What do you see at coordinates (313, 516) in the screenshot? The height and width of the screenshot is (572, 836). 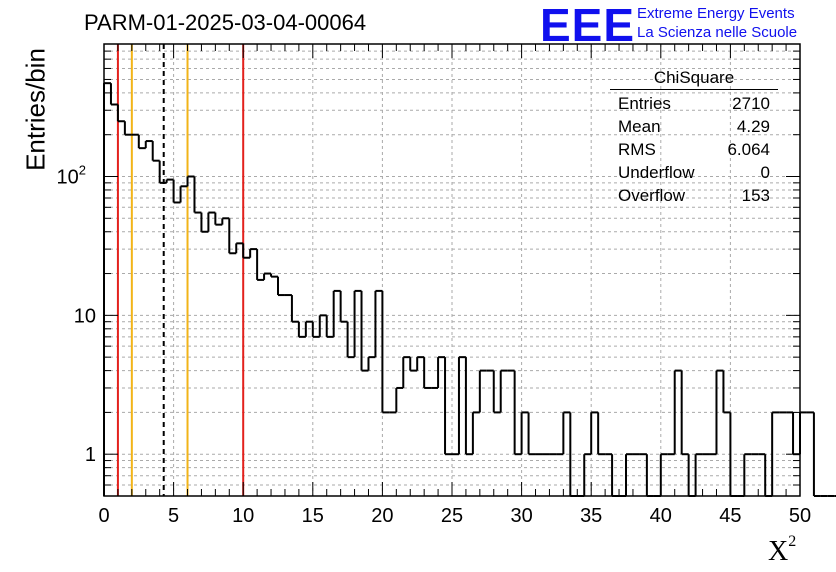 I see `x-tick-label: 15` at bounding box center [313, 516].